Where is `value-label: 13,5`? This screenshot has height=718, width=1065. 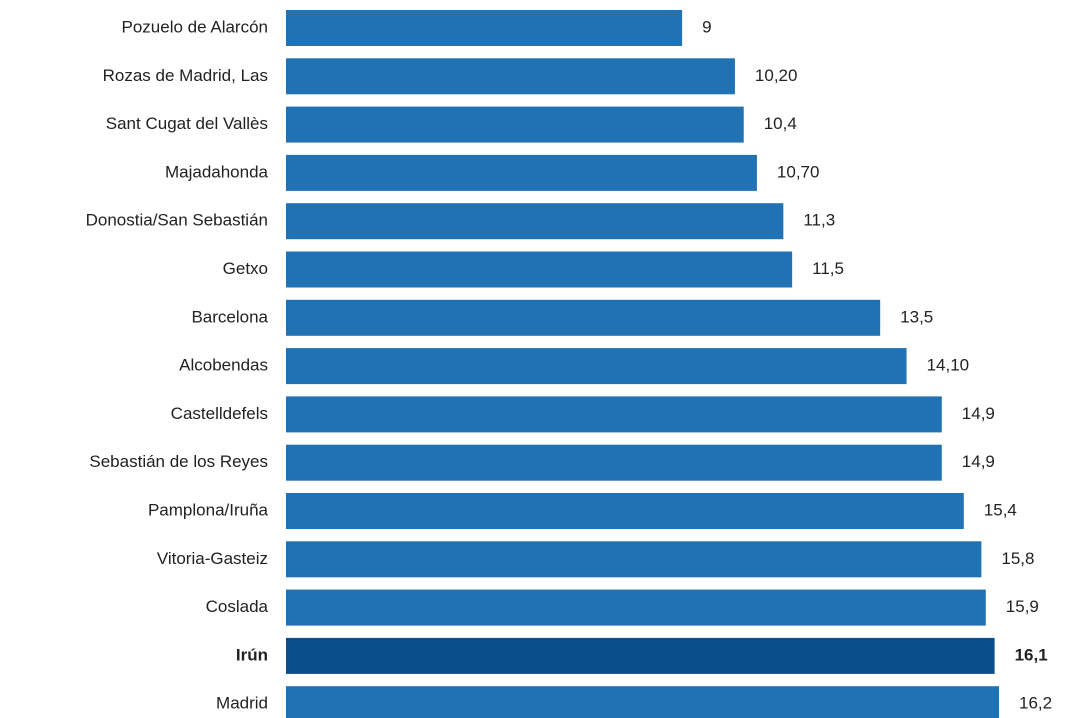 value-label: 13,5 is located at coordinates (916, 316).